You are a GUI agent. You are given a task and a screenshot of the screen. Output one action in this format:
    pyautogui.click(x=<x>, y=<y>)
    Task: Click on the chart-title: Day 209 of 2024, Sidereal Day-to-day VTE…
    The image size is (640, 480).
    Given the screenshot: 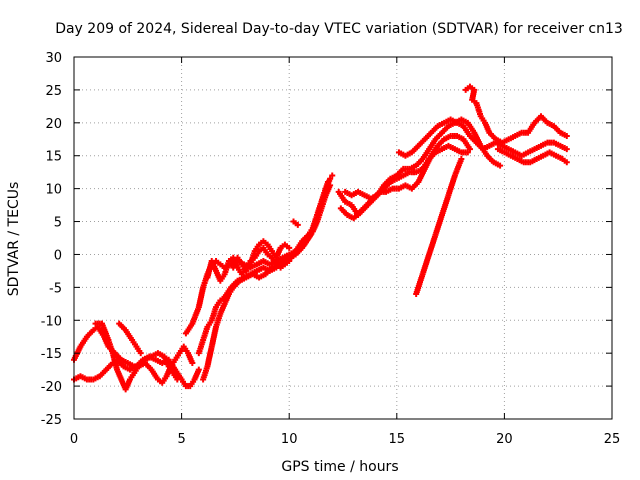 What is the action you would take?
    pyautogui.click(x=339, y=29)
    